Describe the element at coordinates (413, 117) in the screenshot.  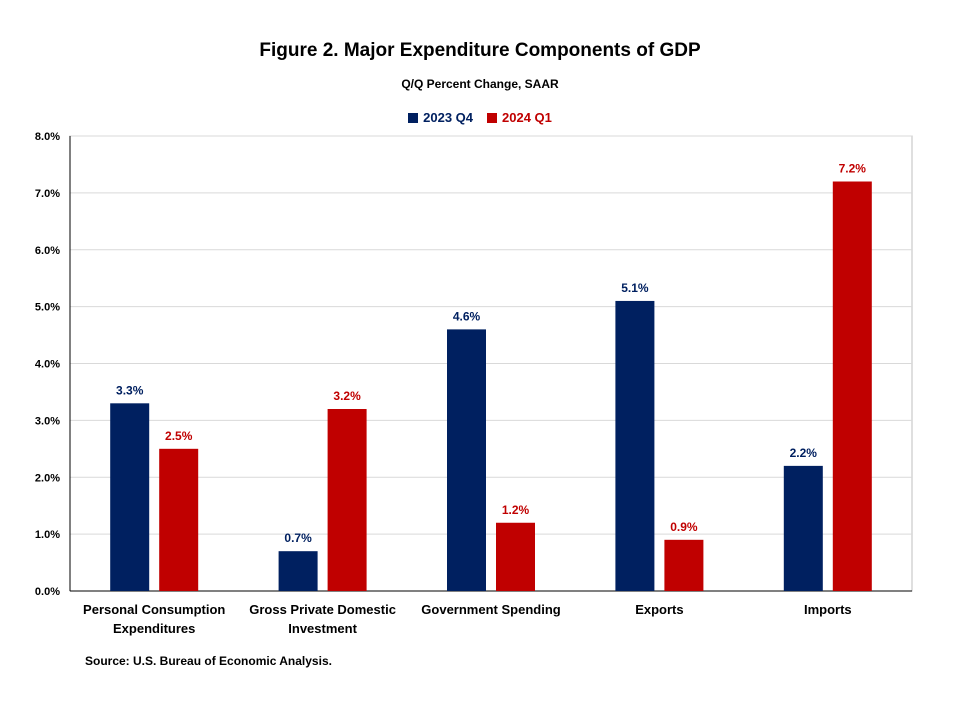
I see `legend-swatch-series1` at that location.